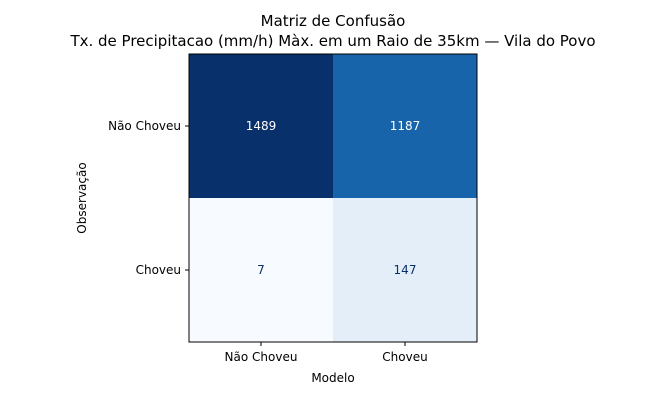  I want to click on heatmap-cell-labels: 1489 1187 7 147, so click(333, 198).